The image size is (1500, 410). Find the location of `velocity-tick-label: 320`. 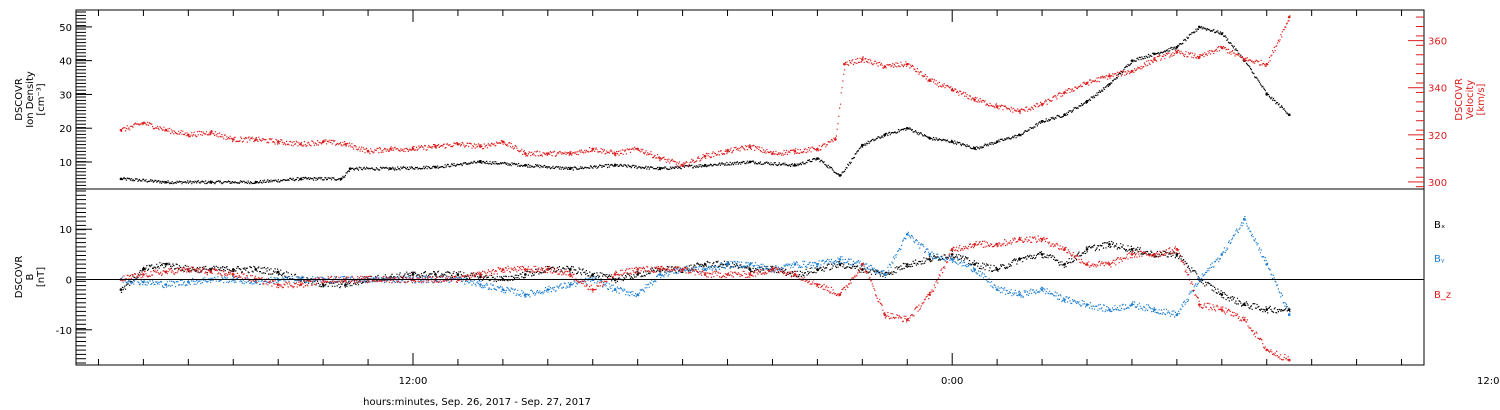

velocity-tick-label: 320 is located at coordinates (1437, 136).